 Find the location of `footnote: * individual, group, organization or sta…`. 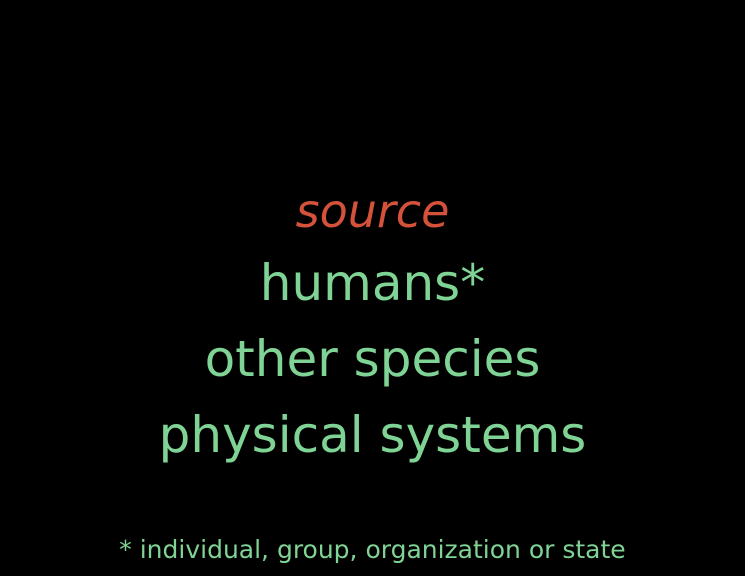

footnote: * individual, group, organization or sta… is located at coordinates (372, 549).